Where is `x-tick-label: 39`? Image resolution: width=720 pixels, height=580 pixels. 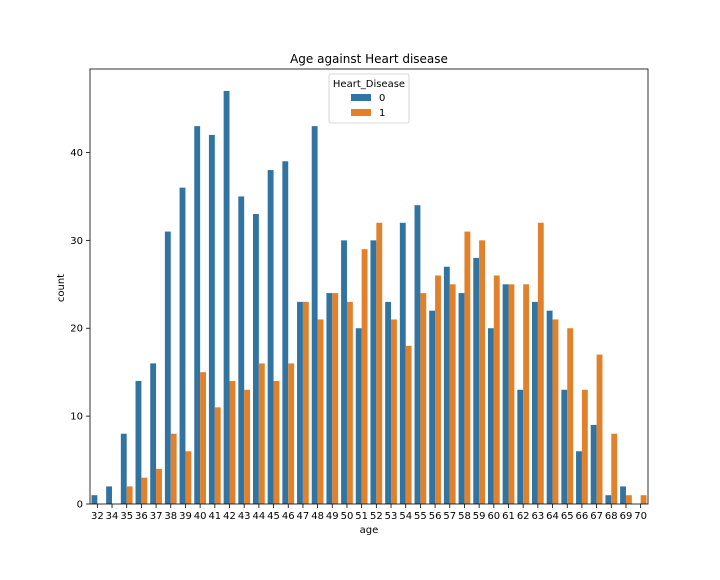
x-tick-label: 39 is located at coordinates (185, 516).